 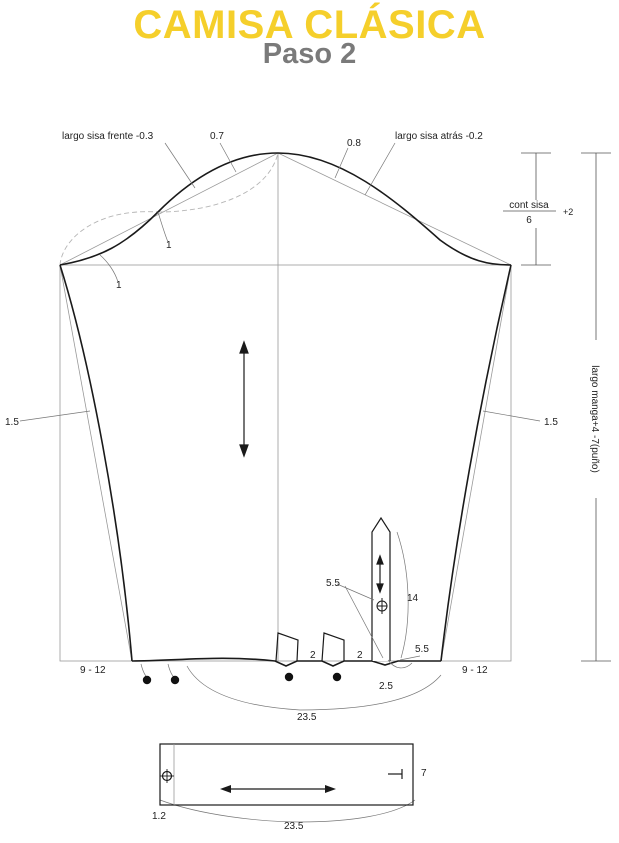 I want to click on label-23-5: 23.5, so click(x=307, y=717).